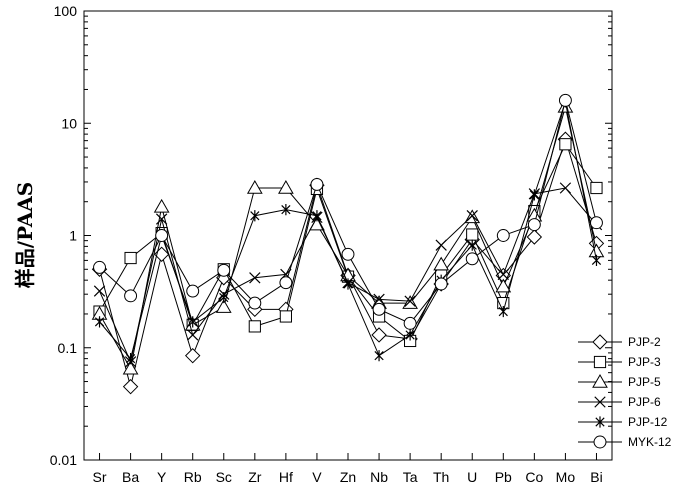 This screenshot has width=700, height=496. I want to click on legend-item: PJP-3, so click(619, 362).